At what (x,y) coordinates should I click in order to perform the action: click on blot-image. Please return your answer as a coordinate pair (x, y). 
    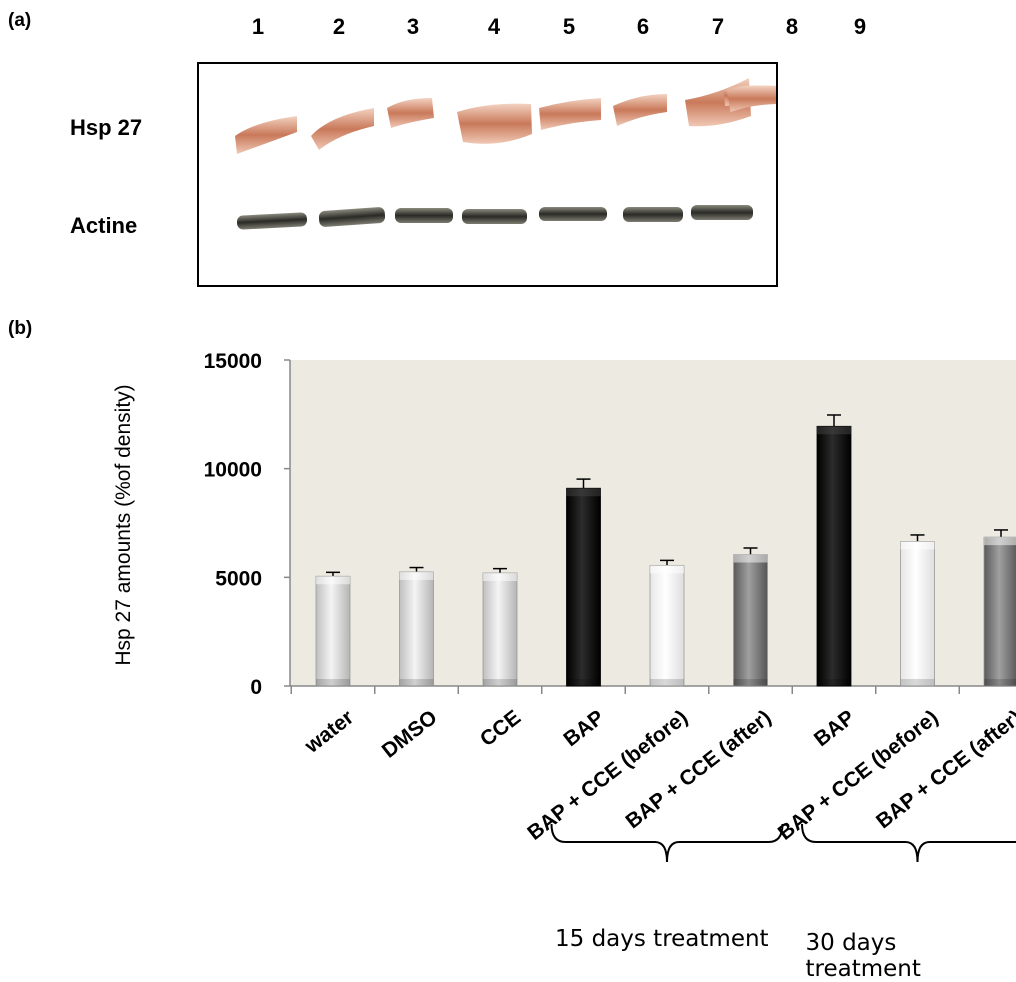
    Looking at the image, I should click on (521, 174).